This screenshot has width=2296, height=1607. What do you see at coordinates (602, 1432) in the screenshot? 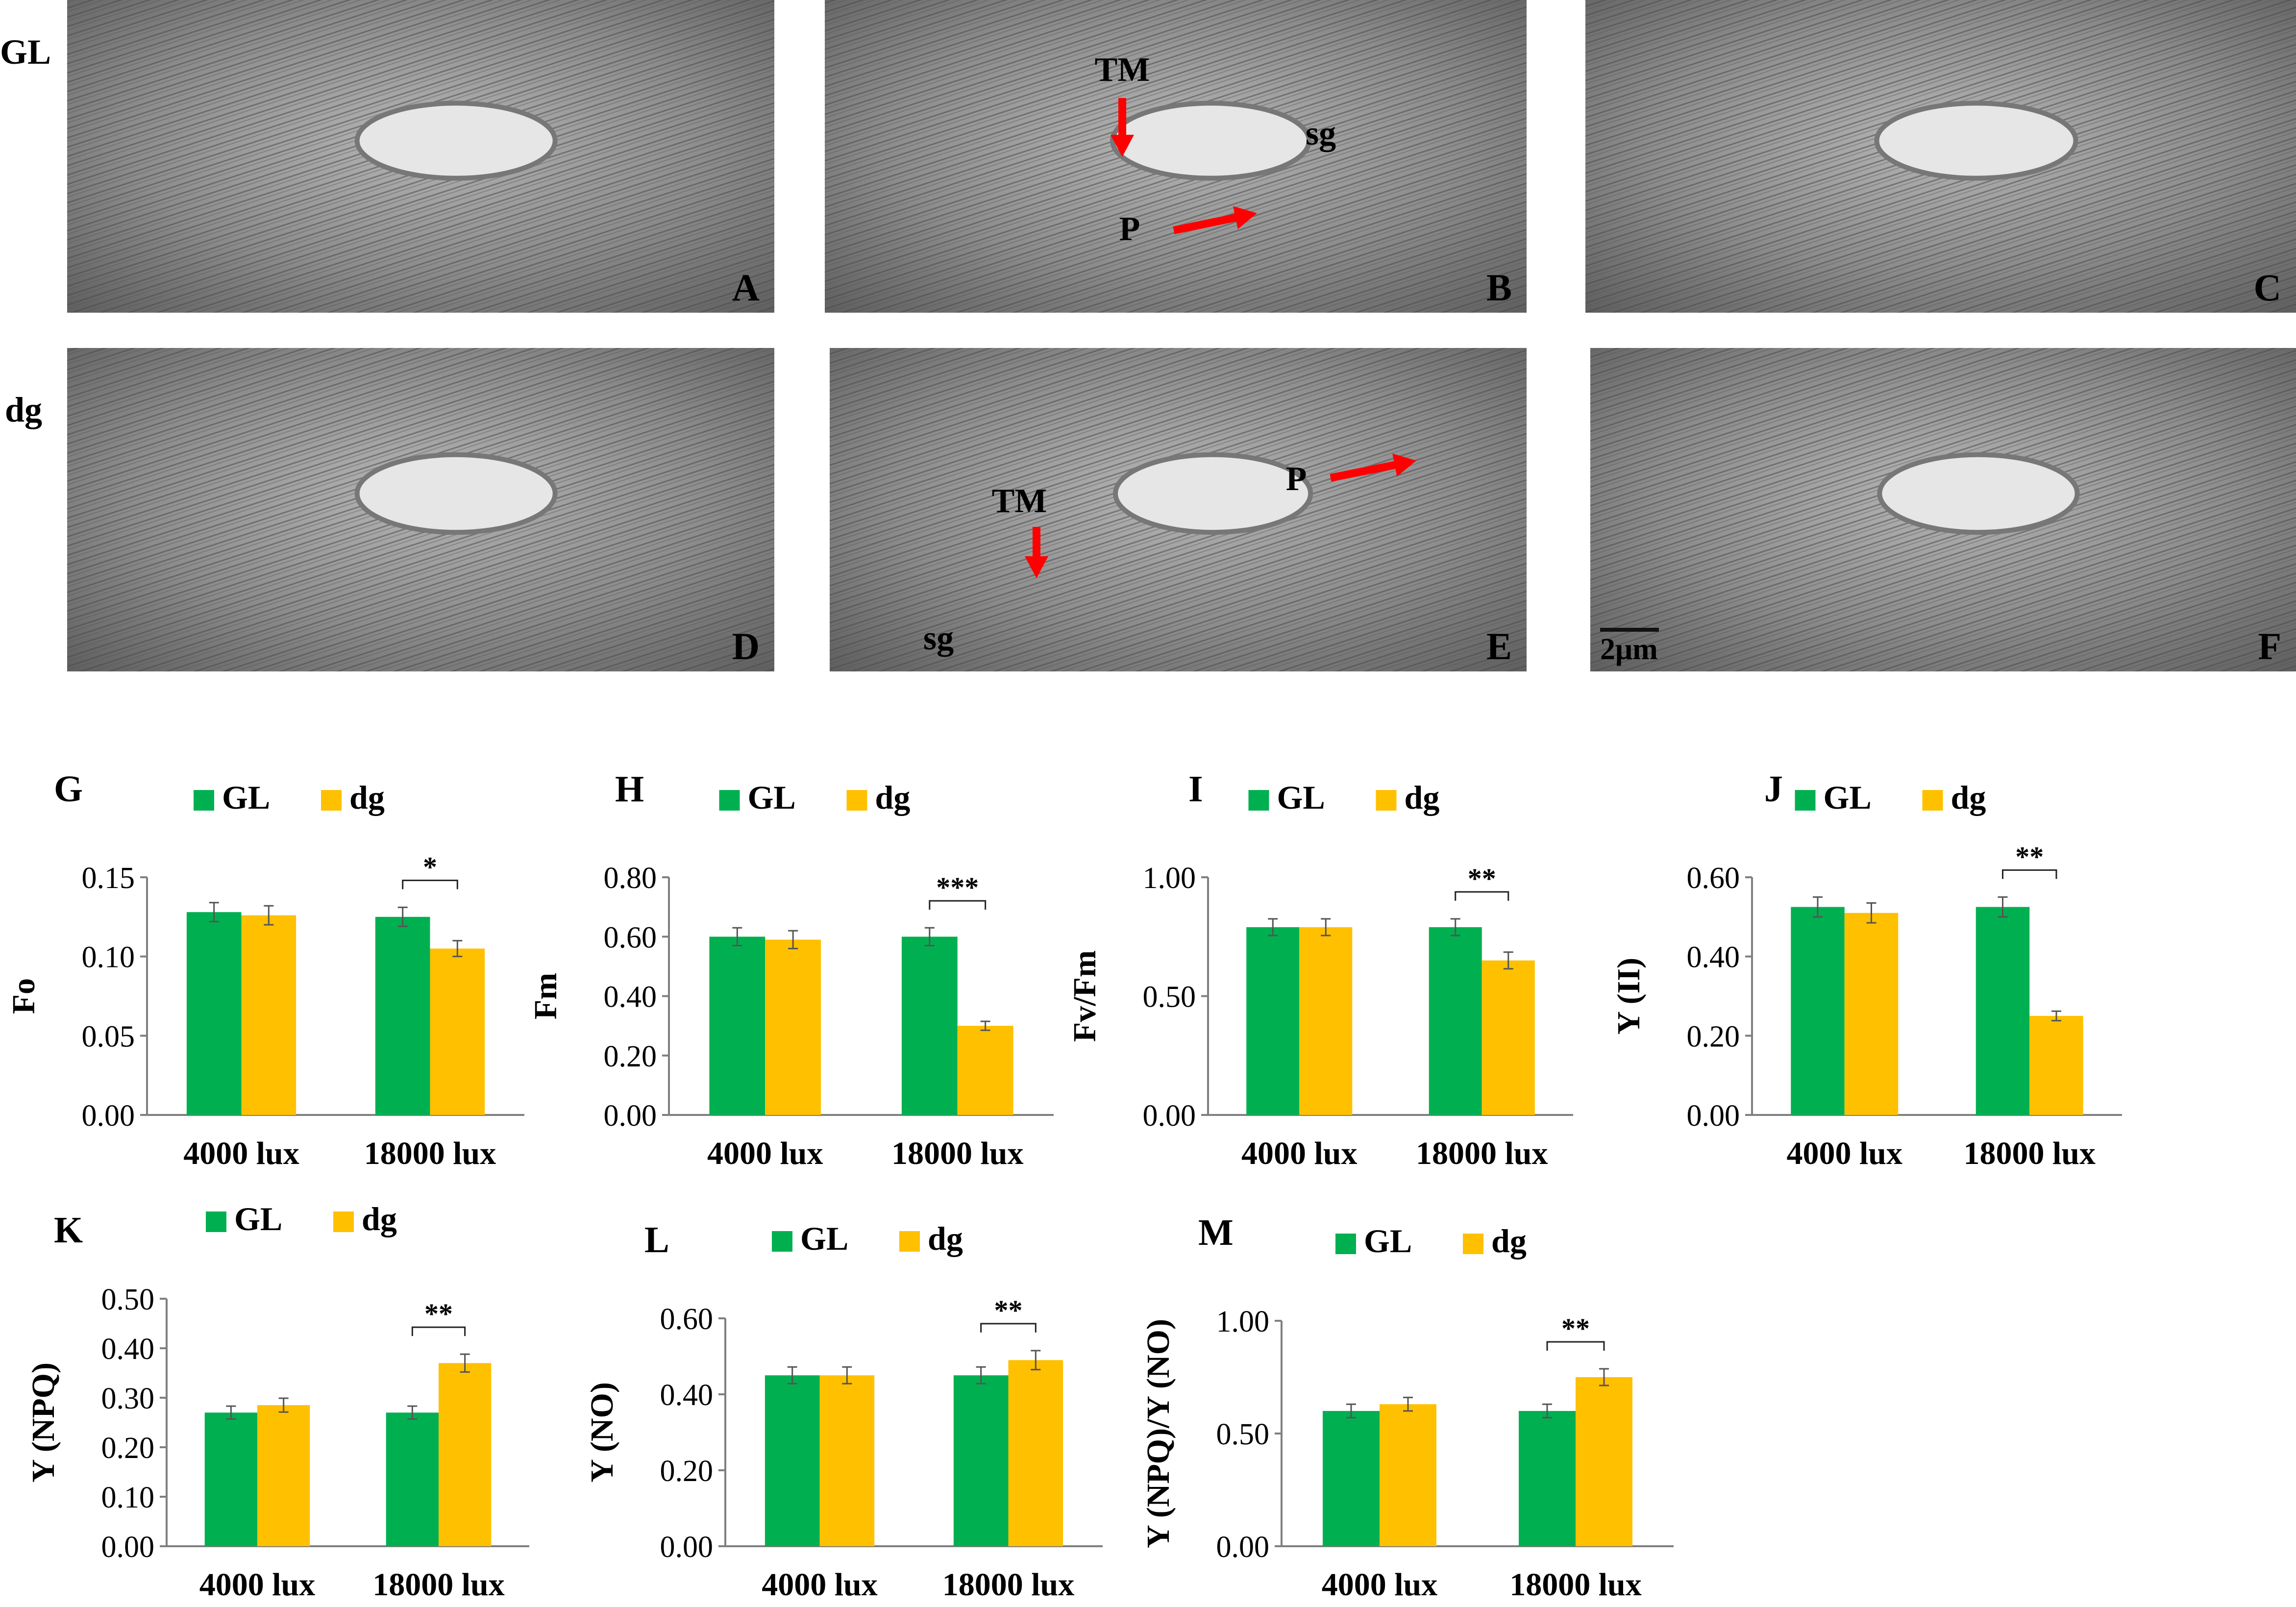
I see `y-axis-label: Y (NO)` at bounding box center [602, 1432].